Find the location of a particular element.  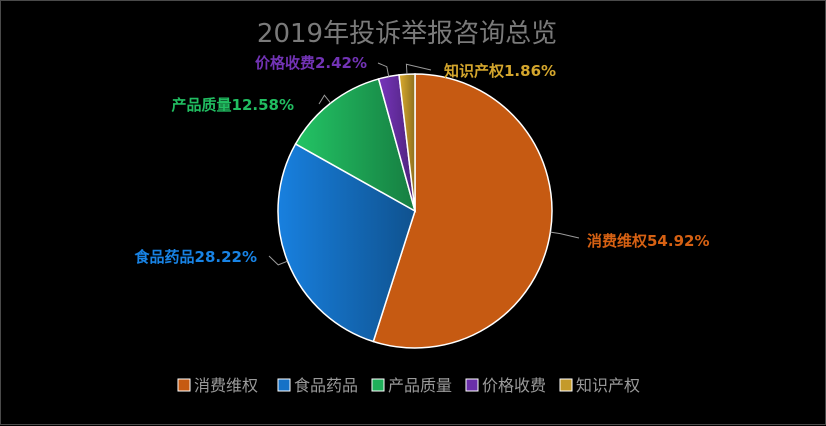

legend-item-product-quality: 产品质量 is located at coordinates (411, 385).